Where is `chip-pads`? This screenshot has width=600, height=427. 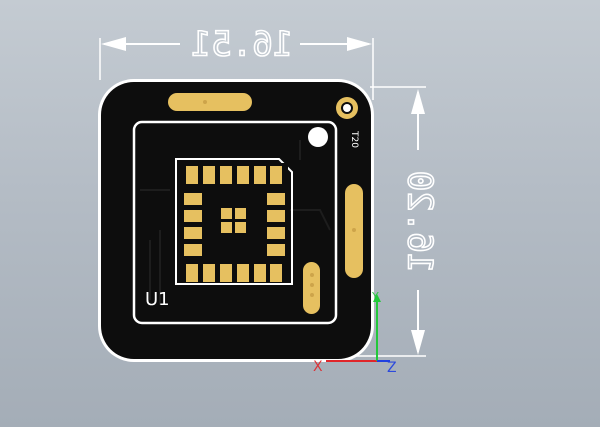 chip-pads is located at coordinates (234, 224).